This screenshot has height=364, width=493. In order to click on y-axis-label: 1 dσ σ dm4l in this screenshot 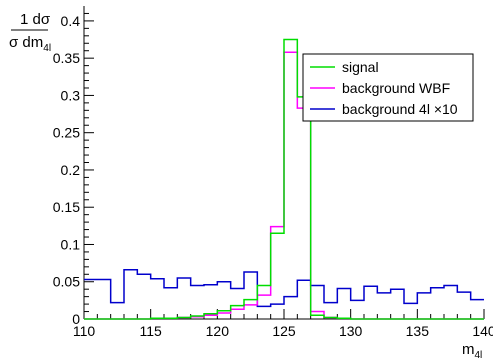, I will do `click(30, 32)`.